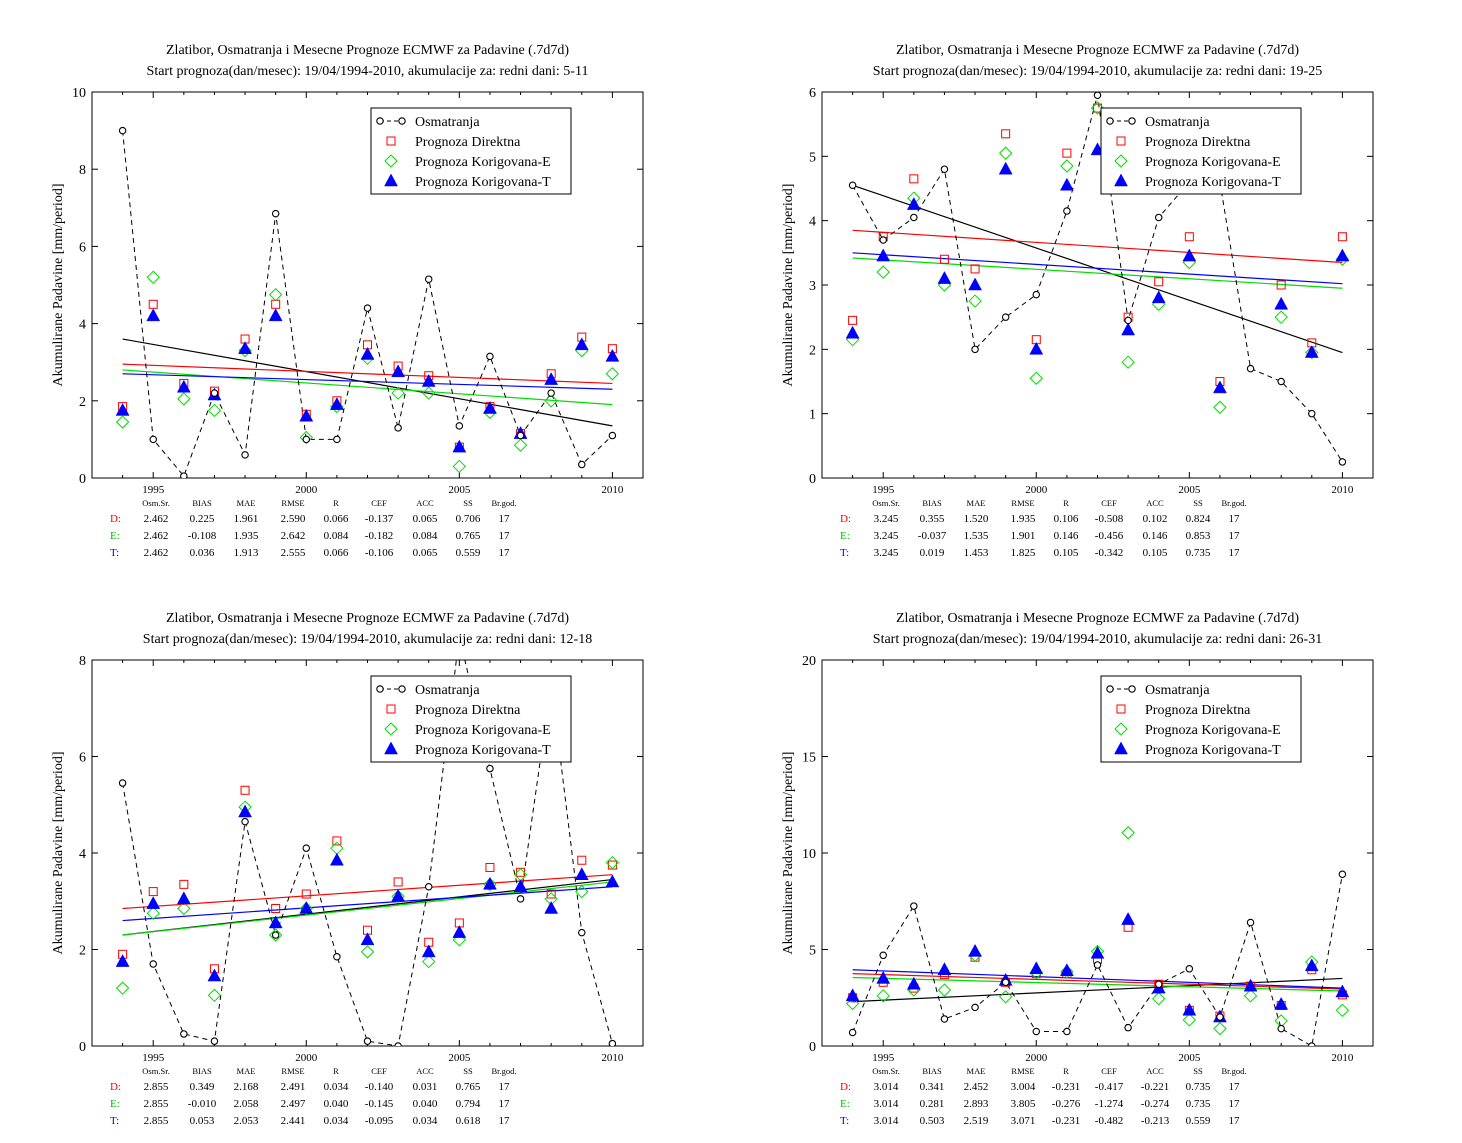 The width and height of the screenshot is (1462, 1143). Describe the element at coordinates (1023, 1087) in the screenshot. I see `stats-cell: 3.004` at that location.